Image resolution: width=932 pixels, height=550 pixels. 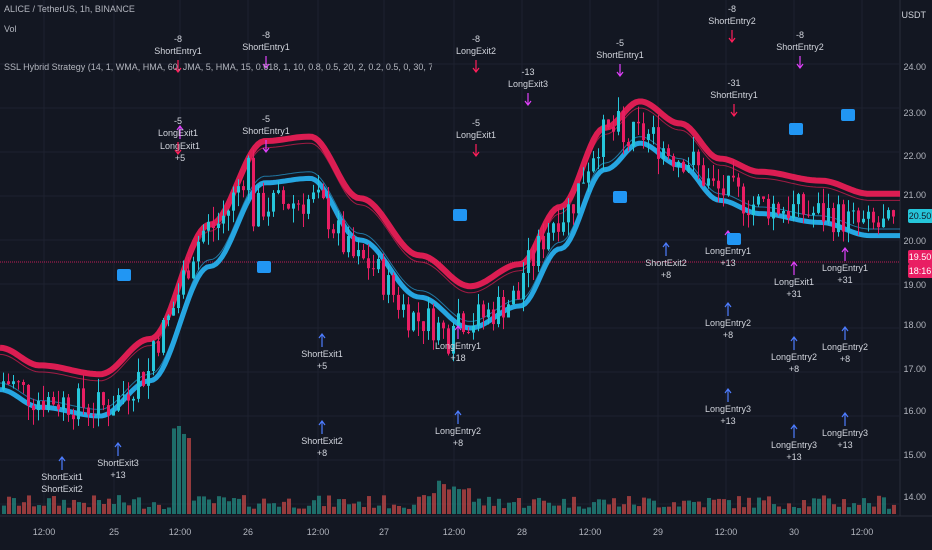 What do you see at coordinates (457, 358) in the screenshot?
I see `signal-label: +18` at bounding box center [457, 358].